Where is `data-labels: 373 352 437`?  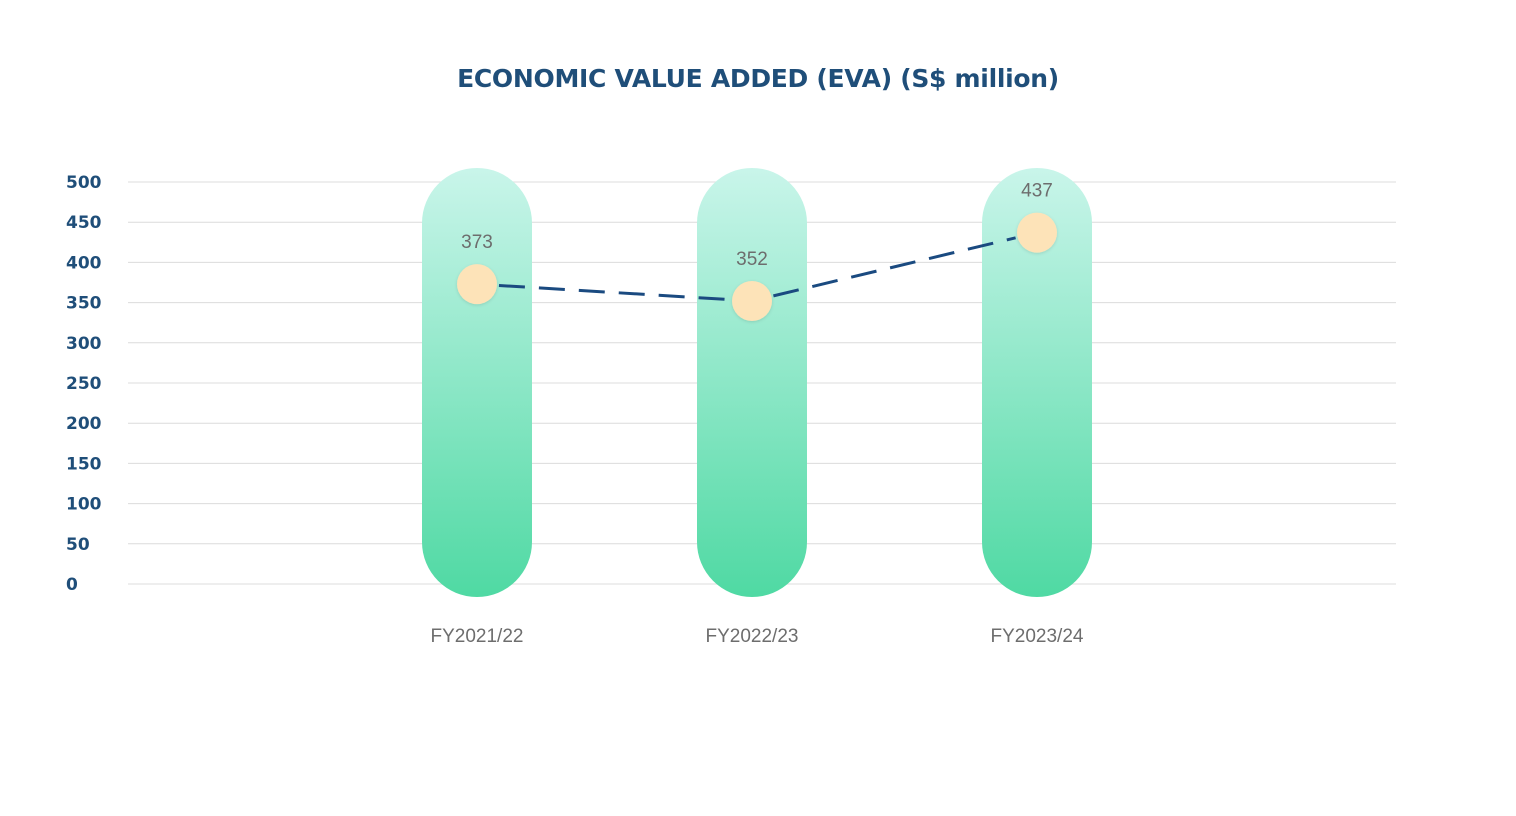
data-labels: 373 352 437 is located at coordinates (757, 225).